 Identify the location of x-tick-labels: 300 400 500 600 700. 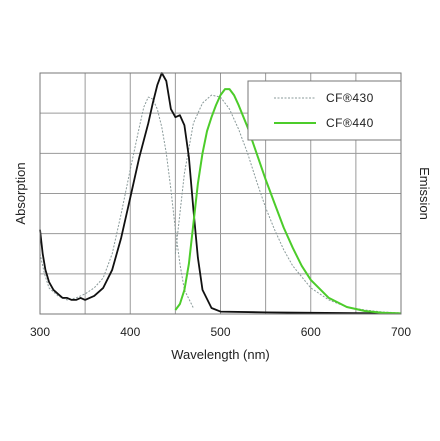
(220, 332).